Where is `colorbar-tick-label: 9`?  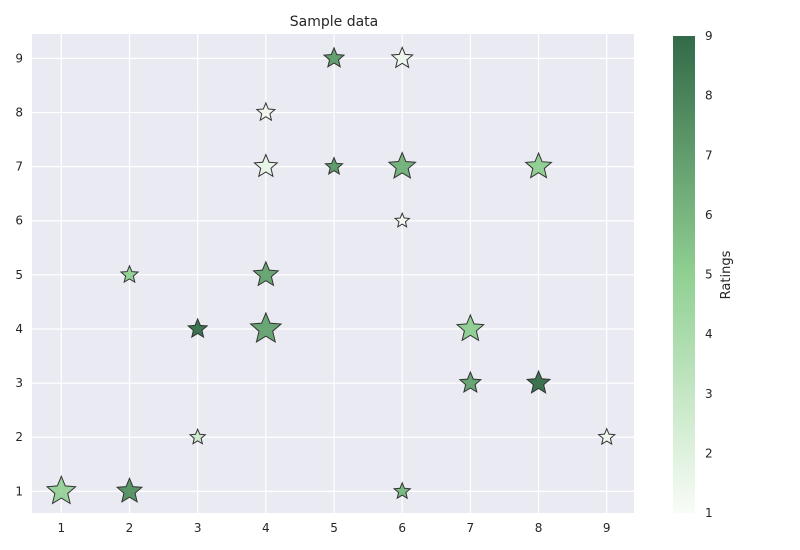 colorbar-tick-label: 9 is located at coordinates (709, 36).